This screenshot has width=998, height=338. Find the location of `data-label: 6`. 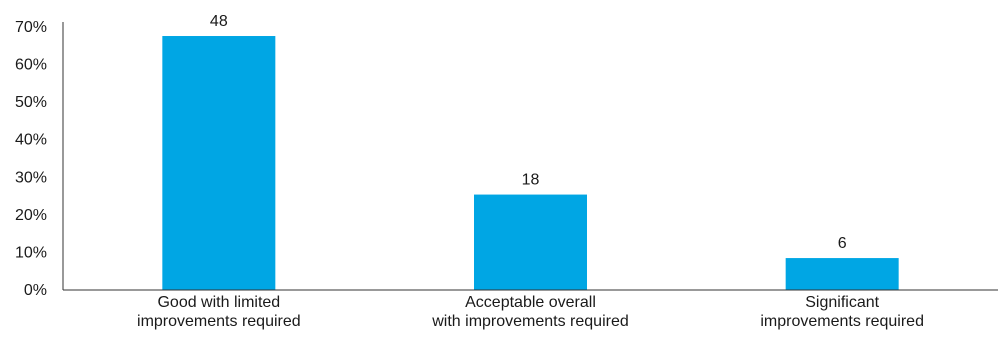

data-label: 6 is located at coordinates (842, 243).